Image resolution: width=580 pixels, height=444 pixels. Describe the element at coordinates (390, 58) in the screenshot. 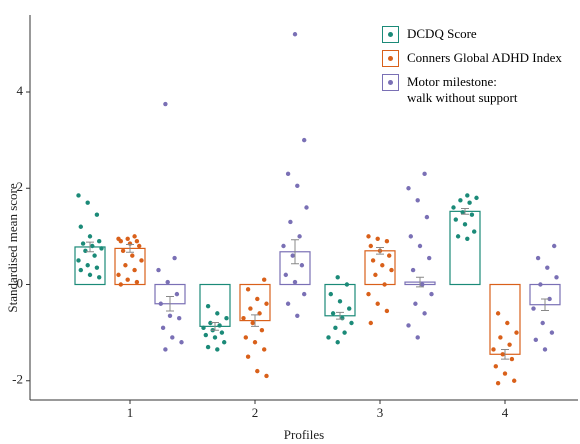

I see `legend-key` at that location.